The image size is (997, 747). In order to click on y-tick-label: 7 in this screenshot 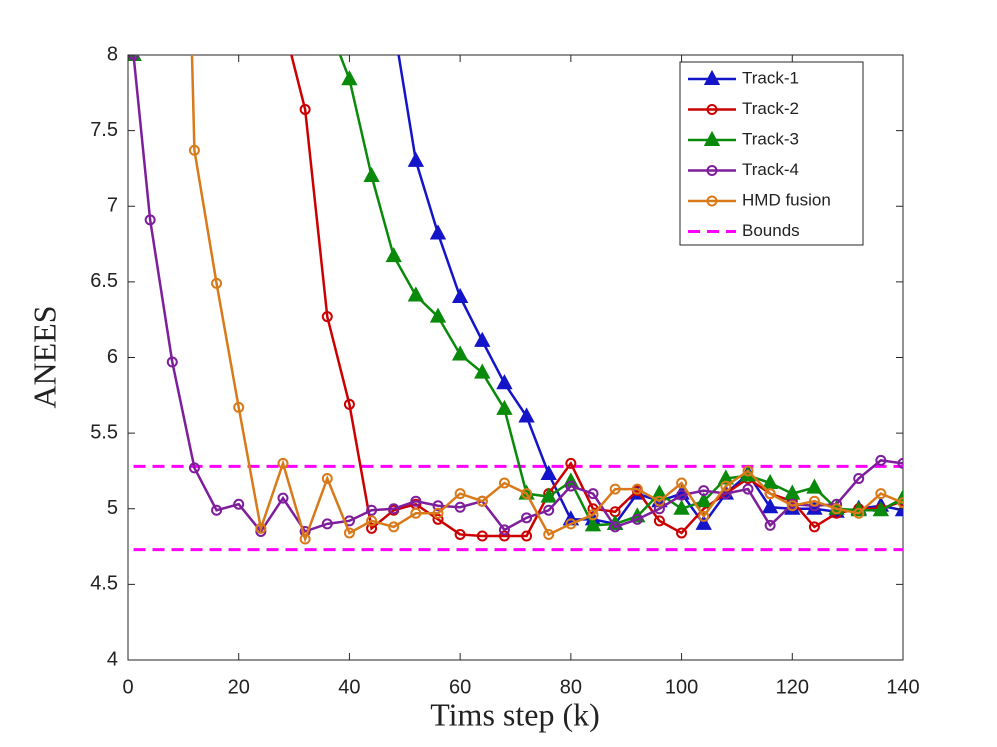, I will do `click(112, 206)`.